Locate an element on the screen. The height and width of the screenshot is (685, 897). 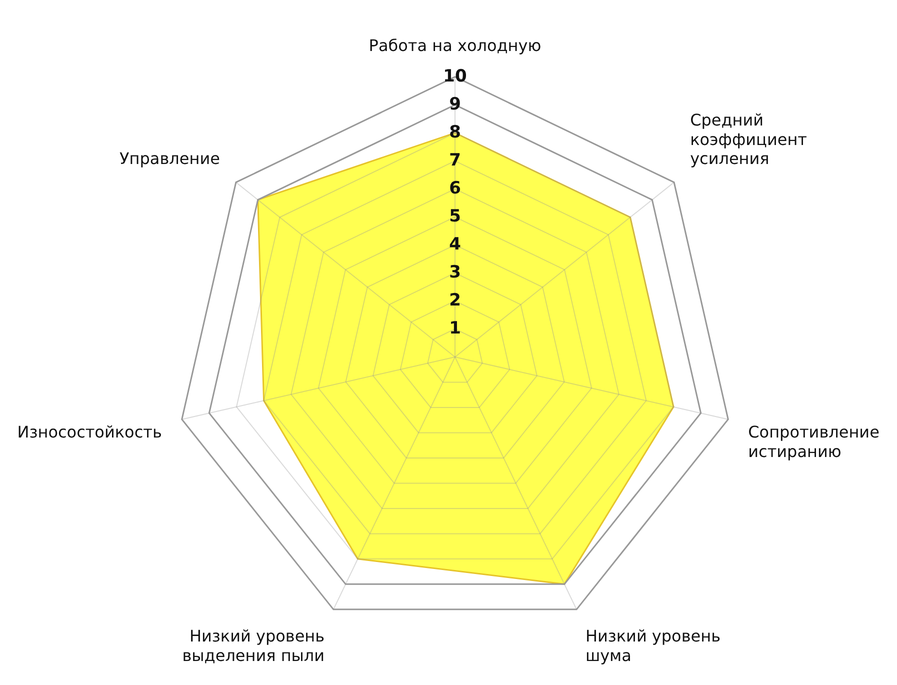
y-tick-label: 6 is located at coordinates (455, 188).